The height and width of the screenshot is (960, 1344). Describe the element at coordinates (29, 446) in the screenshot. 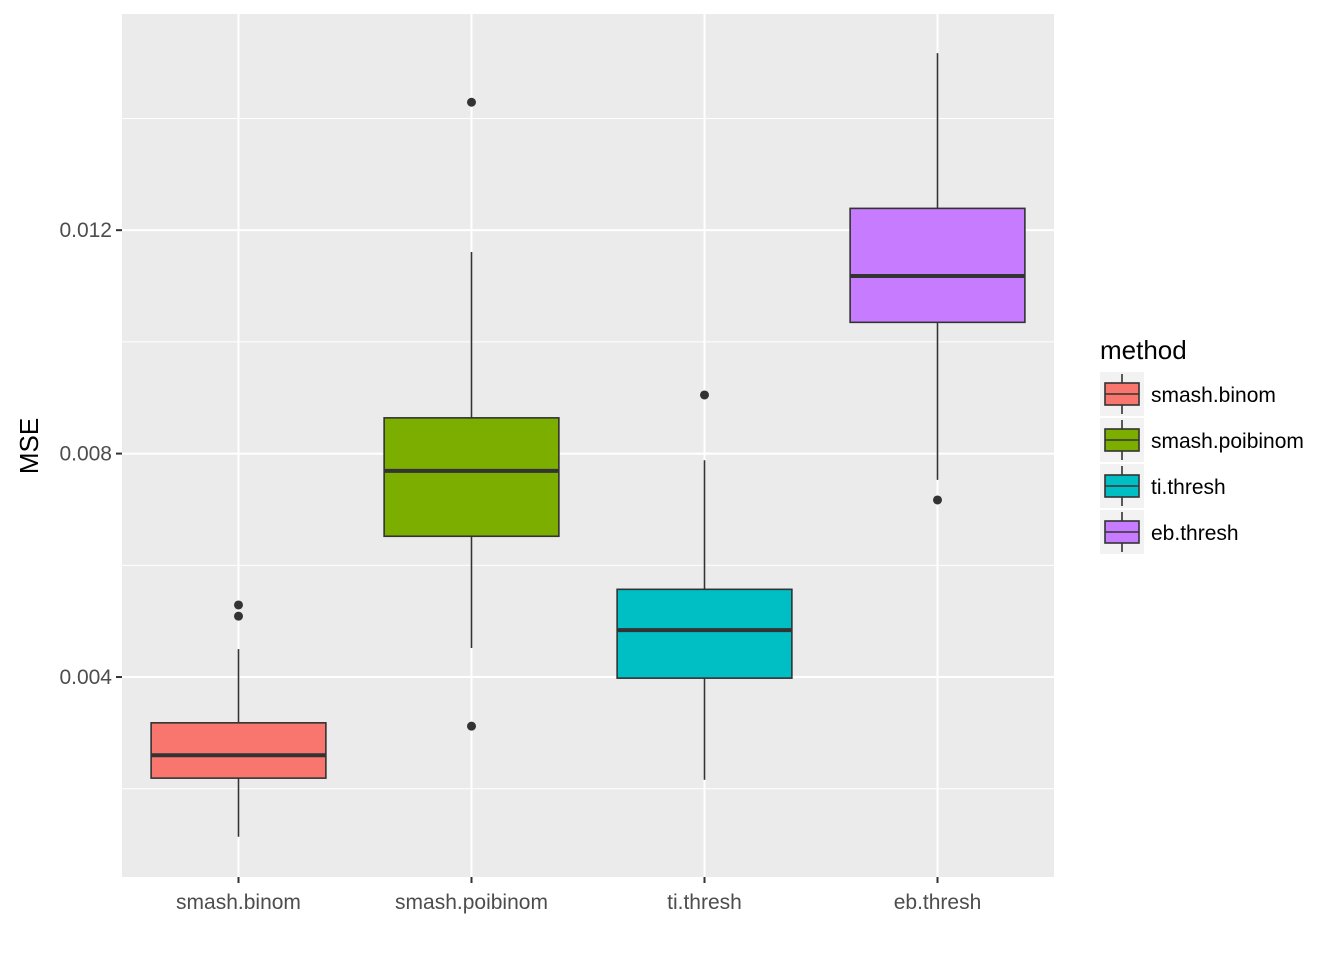

I see `y-axis-label: MSE` at that location.